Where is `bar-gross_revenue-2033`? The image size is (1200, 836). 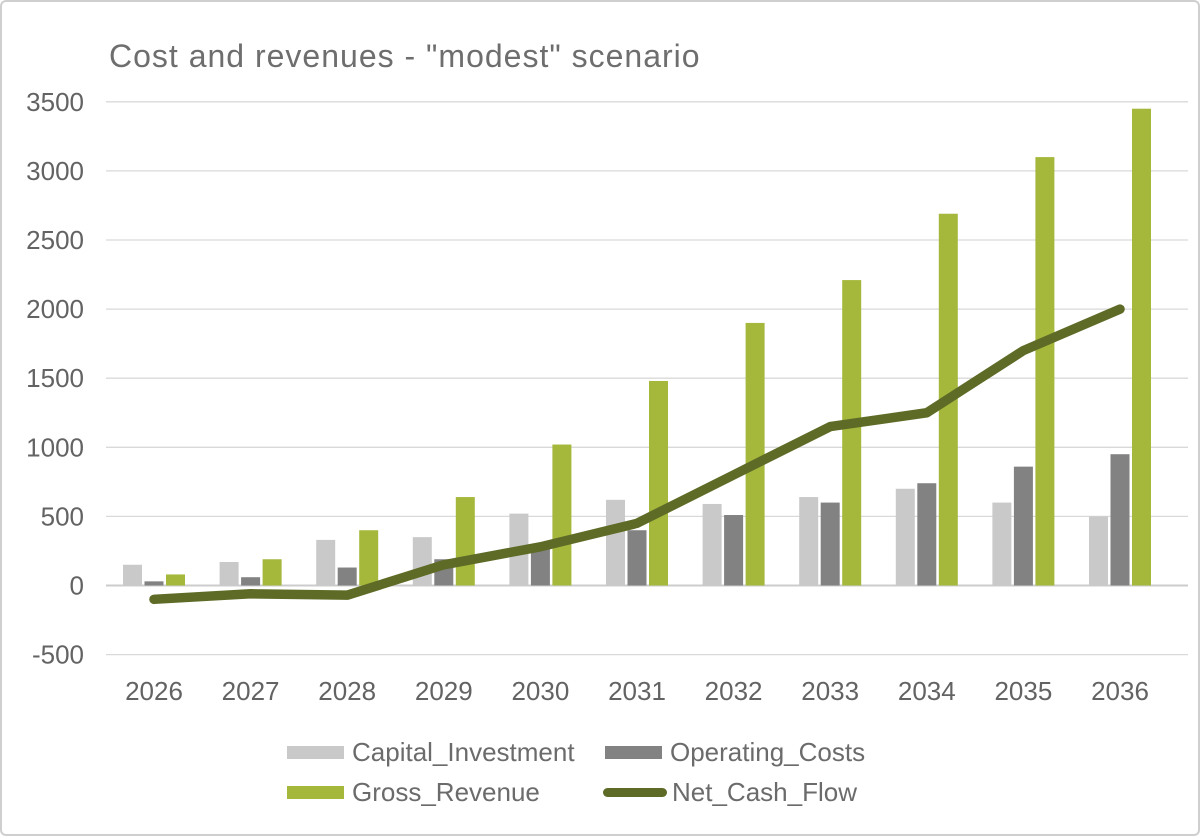 bar-gross_revenue-2033 is located at coordinates (852, 433).